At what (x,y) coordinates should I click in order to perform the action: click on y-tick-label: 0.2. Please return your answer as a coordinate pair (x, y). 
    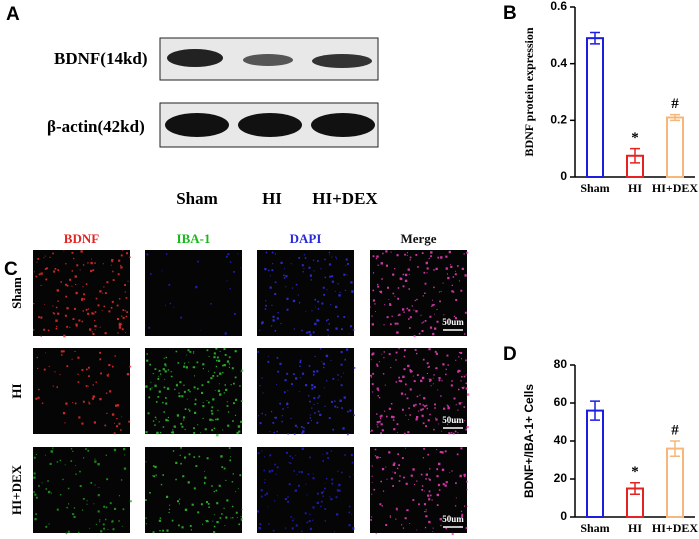
    Looking at the image, I should click on (558, 120).